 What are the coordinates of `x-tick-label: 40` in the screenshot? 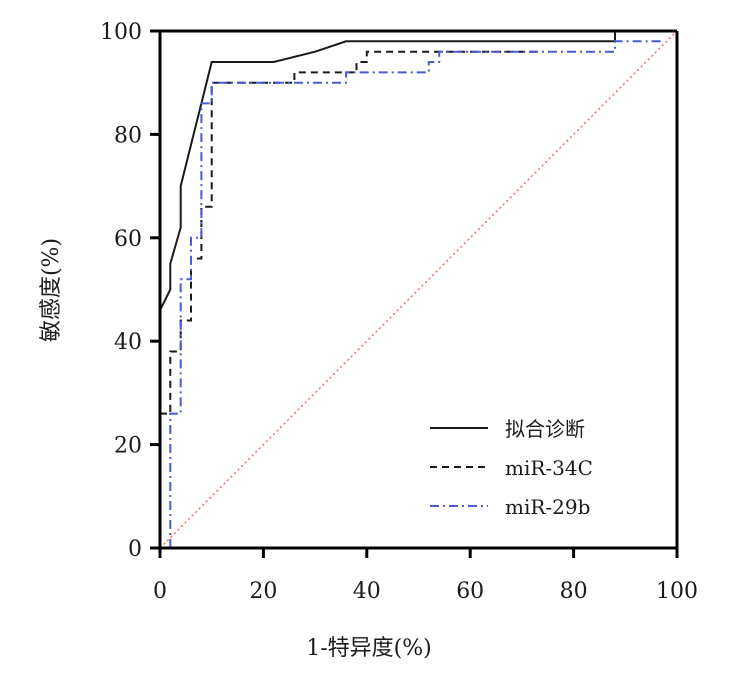 It's located at (367, 591).